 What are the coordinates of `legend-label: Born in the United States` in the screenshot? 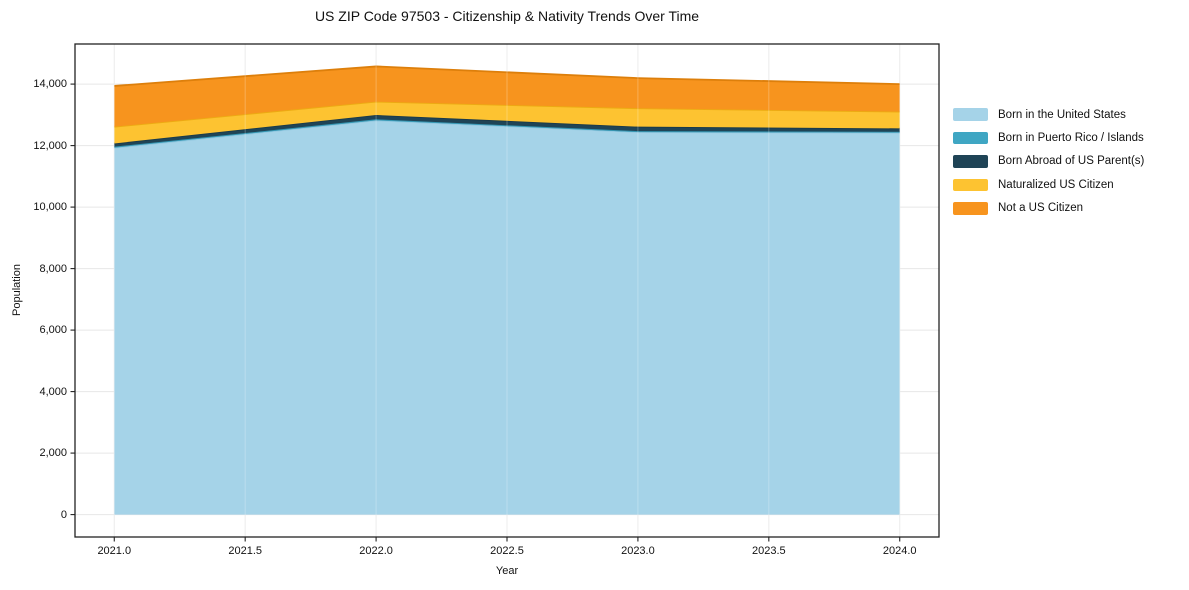 It's located at (1062, 114).